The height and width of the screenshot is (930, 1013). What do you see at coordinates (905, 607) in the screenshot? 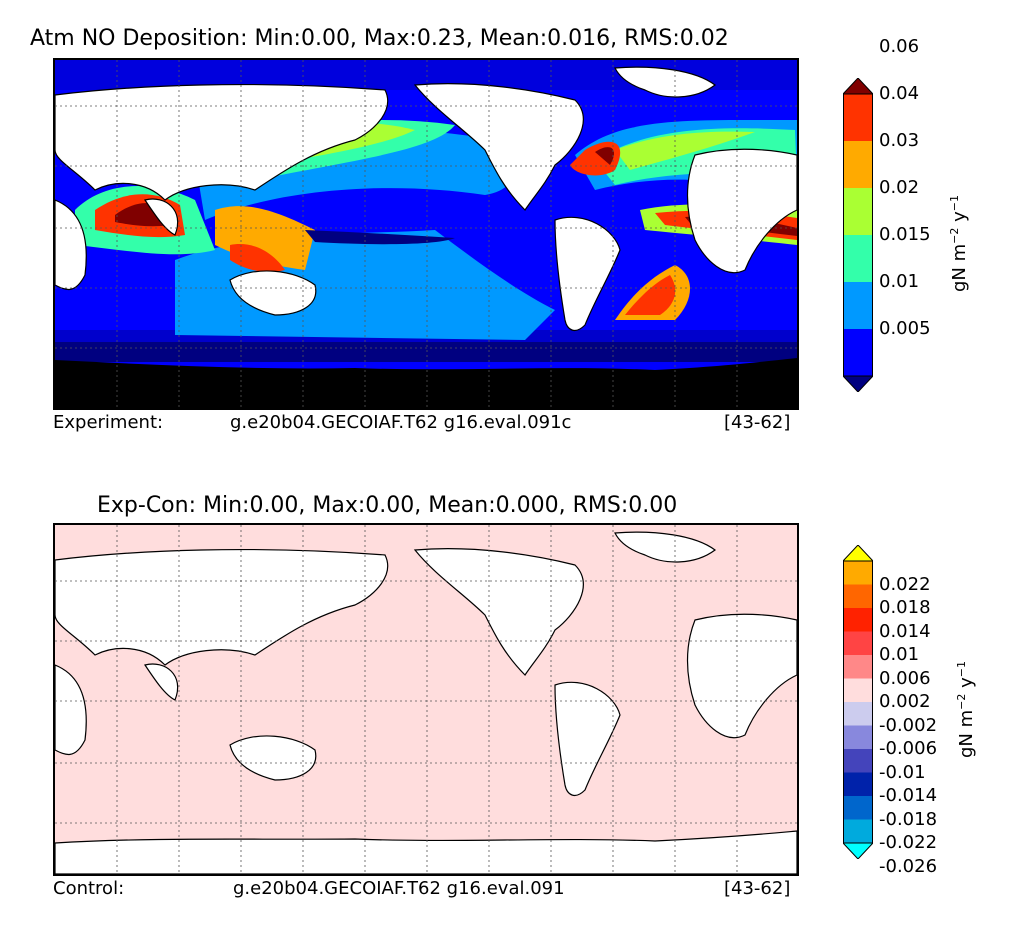
I see `colorbar-tick-label: 0.018` at bounding box center [905, 607].